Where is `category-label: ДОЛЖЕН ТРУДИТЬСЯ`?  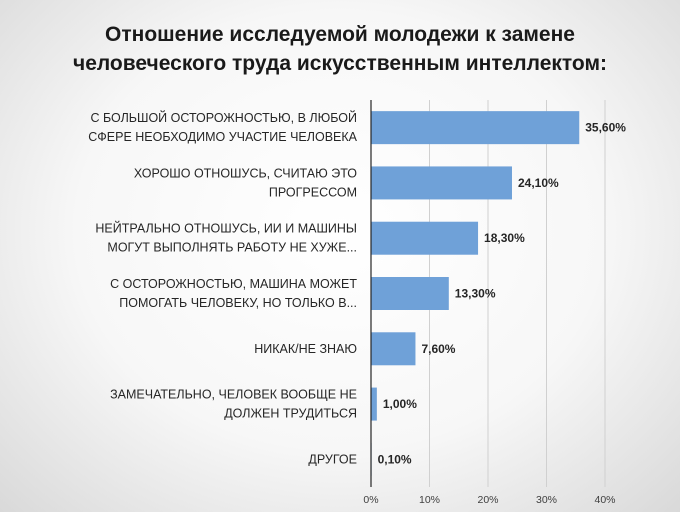 category-label: ДОЛЖЕН ТРУДИТЬСЯ is located at coordinates (290, 414).